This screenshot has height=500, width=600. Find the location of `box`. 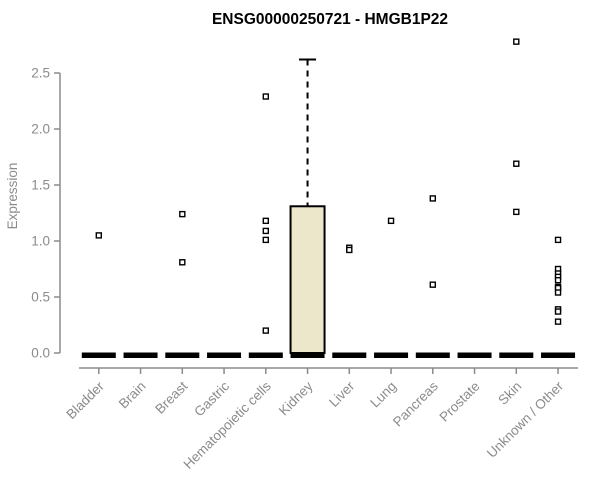

box is located at coordinates (307, 279).